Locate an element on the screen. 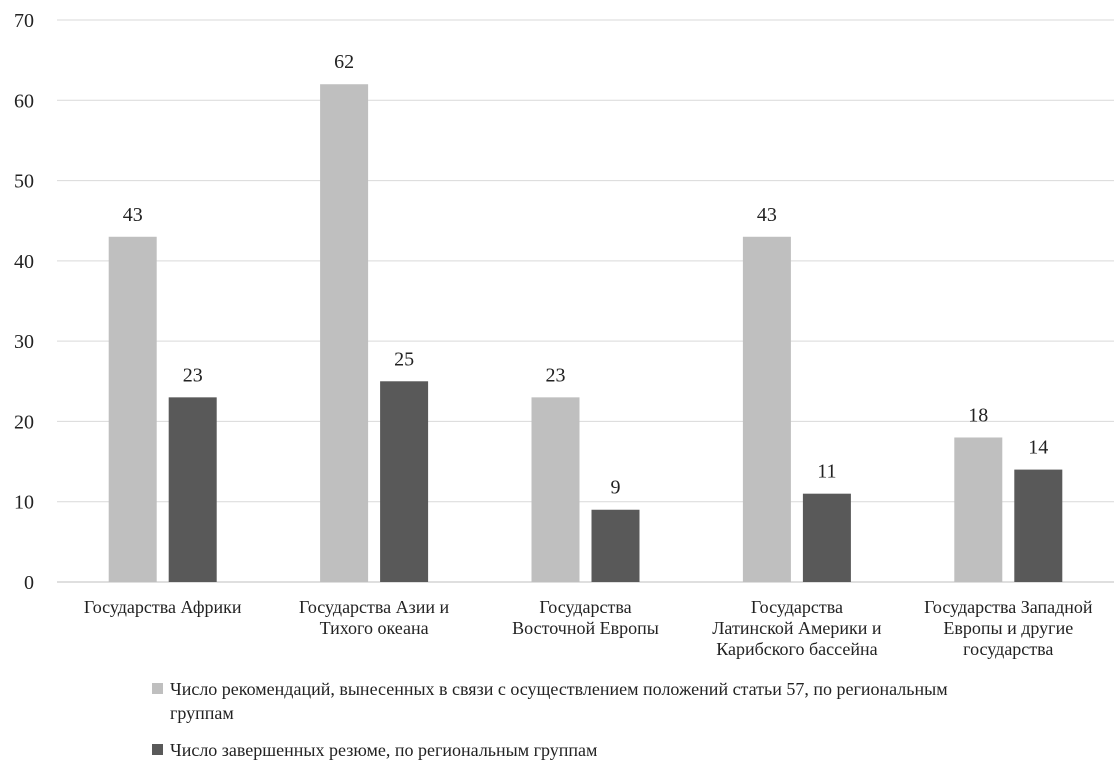  y-tick-label: 0 is located at coordinates (29, 583).